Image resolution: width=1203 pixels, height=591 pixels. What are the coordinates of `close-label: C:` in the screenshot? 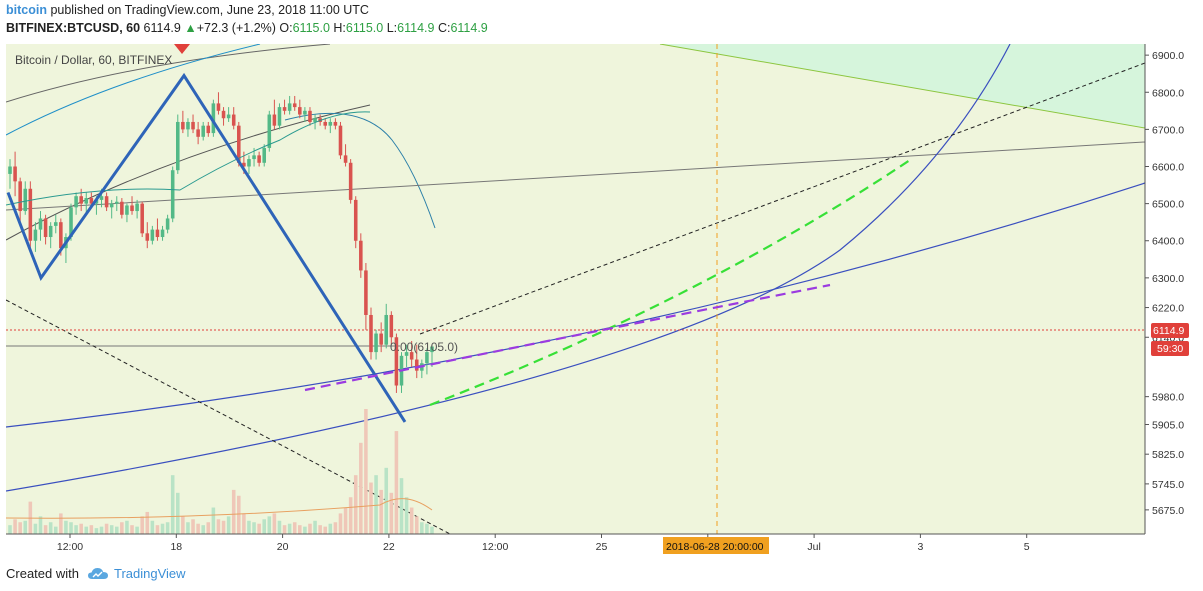 It's located at (444, 28).